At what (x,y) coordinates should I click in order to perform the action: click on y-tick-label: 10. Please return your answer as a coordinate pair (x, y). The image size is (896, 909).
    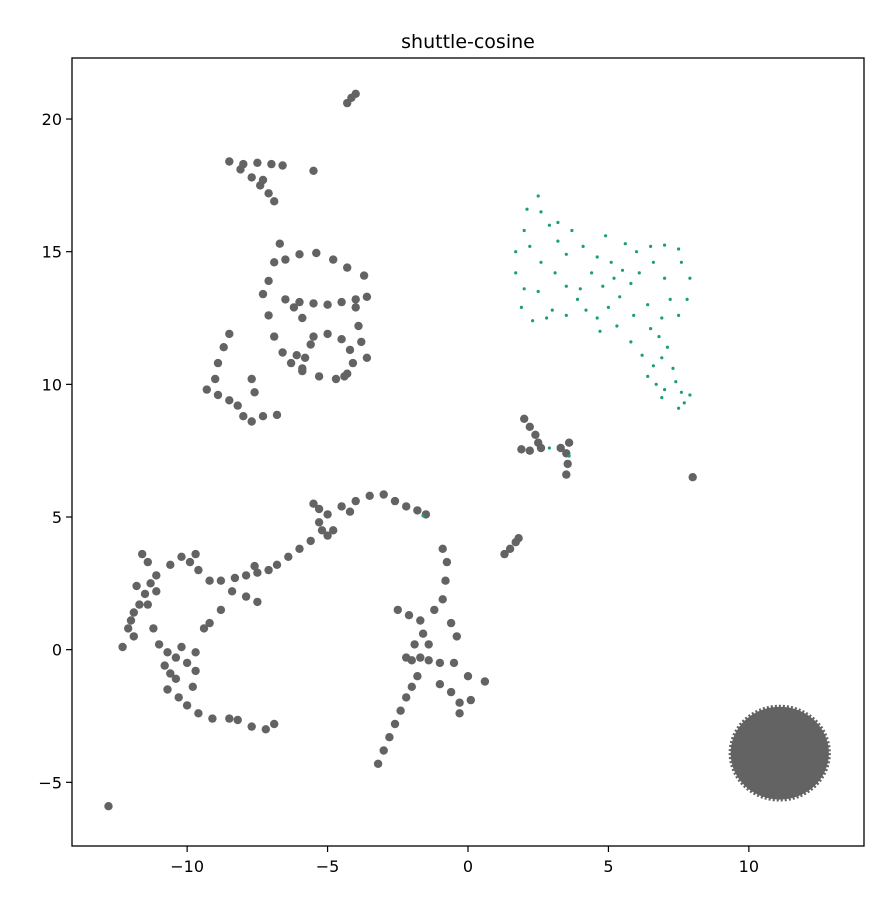
    Looking at the image, I should click on (52, 384).